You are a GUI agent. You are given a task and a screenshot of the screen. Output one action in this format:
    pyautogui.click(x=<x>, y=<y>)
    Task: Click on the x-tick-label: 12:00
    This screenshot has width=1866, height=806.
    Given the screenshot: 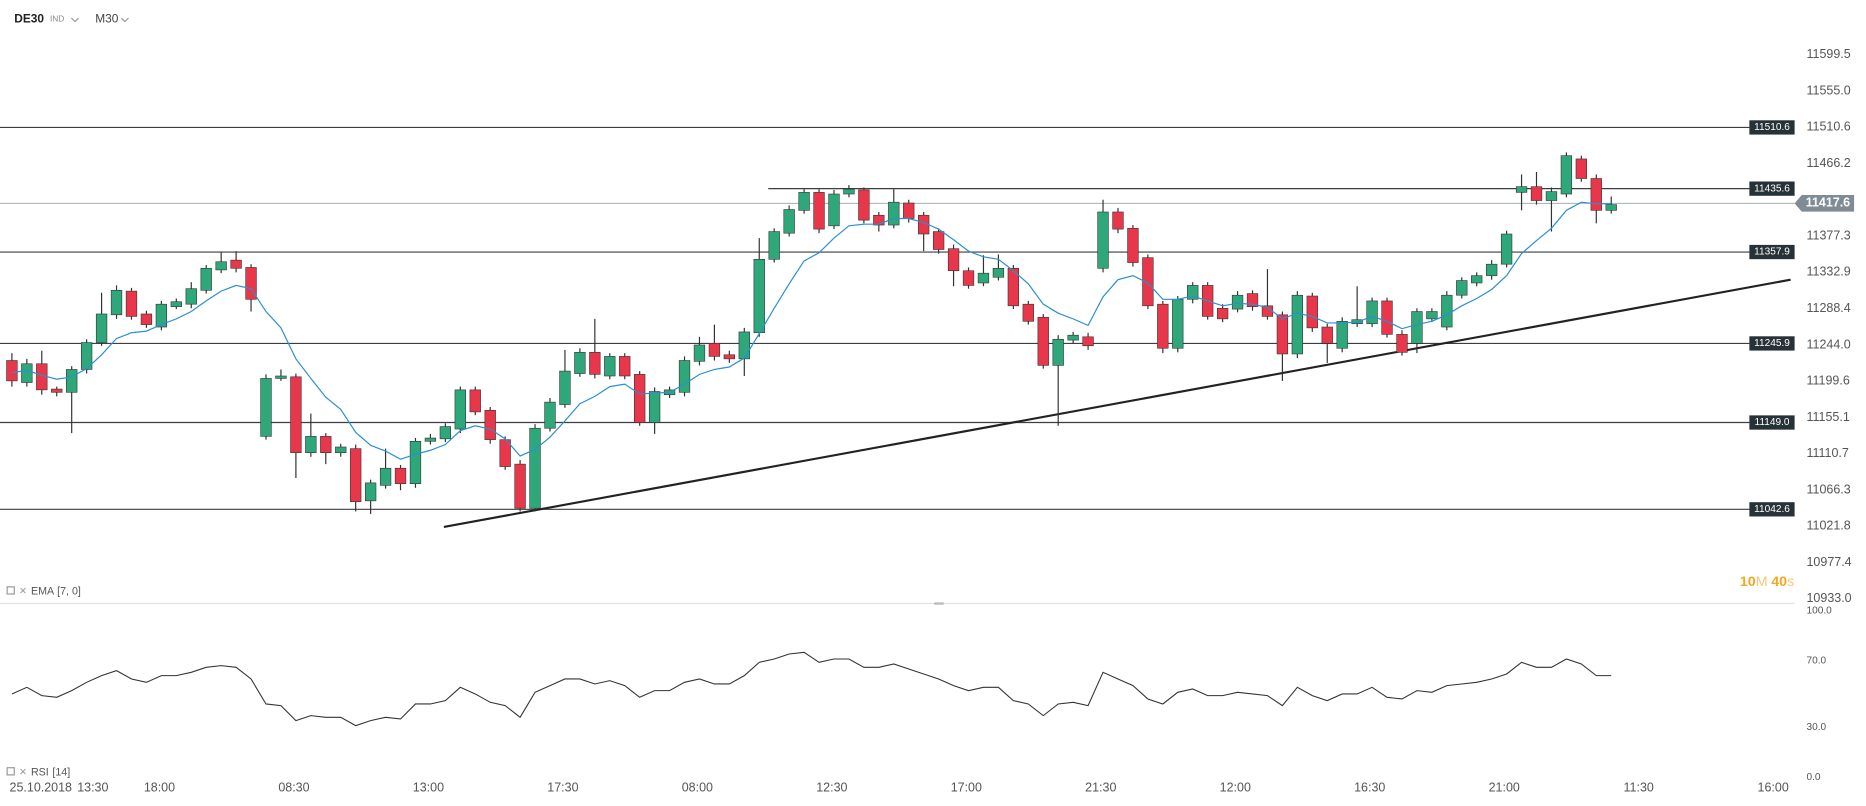 What is the action you would take?
    pyautogui.click(x=1235, y=787)
    